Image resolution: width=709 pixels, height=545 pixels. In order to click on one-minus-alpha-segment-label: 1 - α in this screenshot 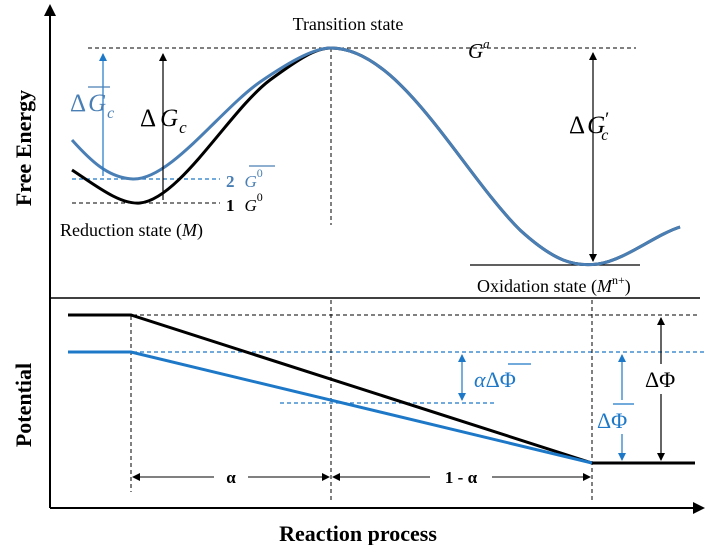, I will do `click(461, 477)`.